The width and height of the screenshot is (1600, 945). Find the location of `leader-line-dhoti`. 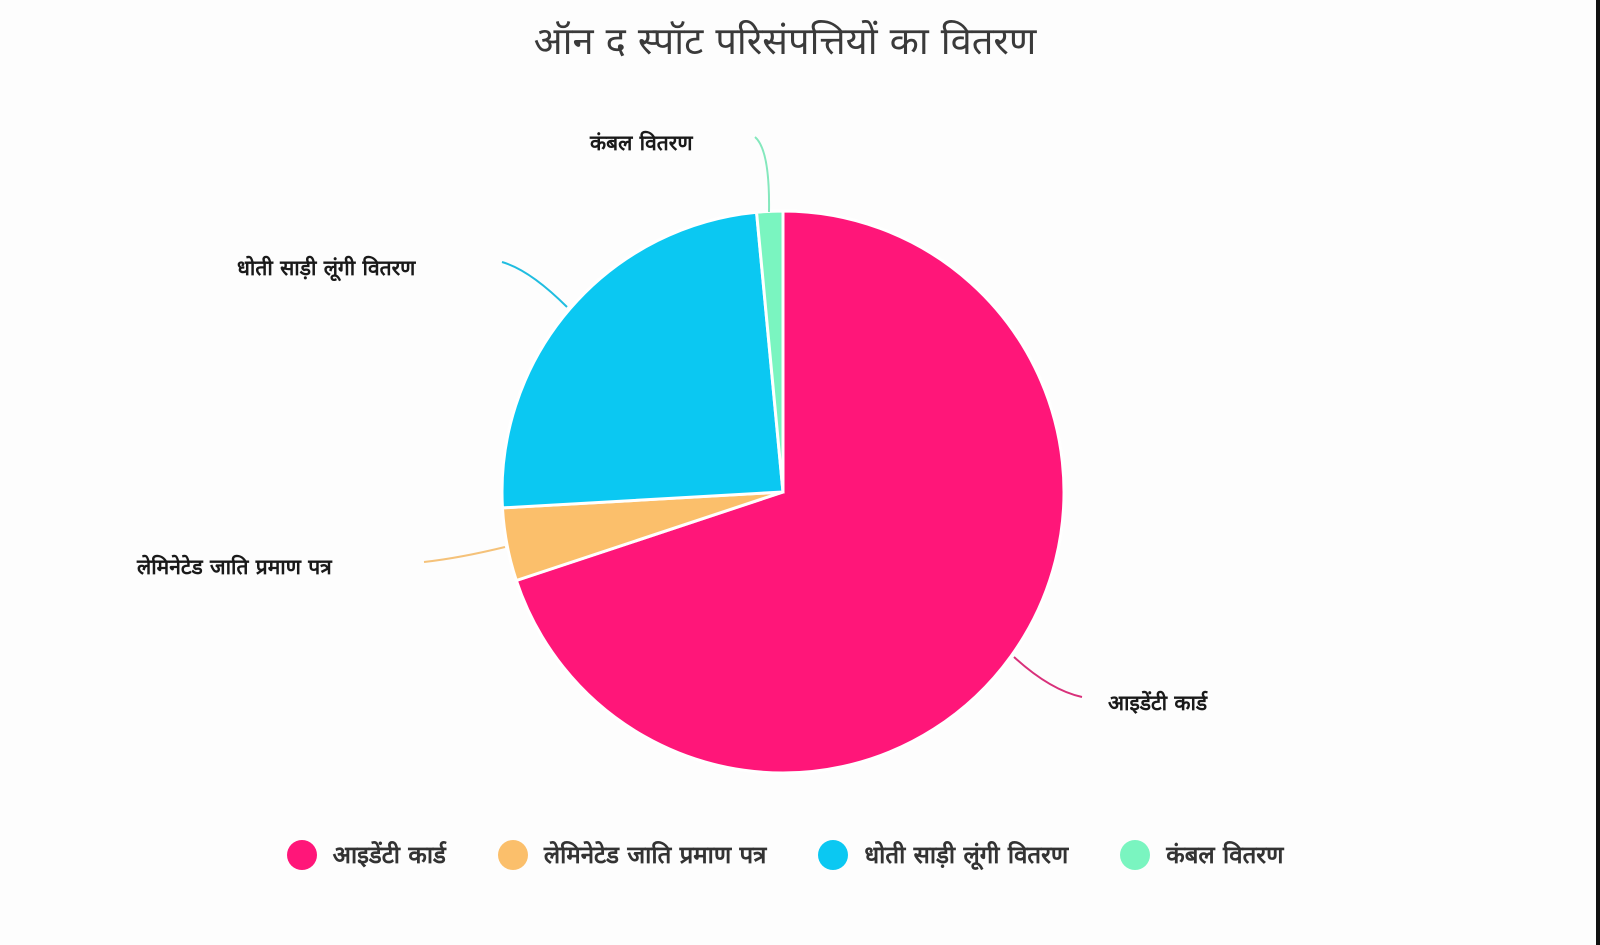

leader-line-dhoti is located at coordinates (534, 284).